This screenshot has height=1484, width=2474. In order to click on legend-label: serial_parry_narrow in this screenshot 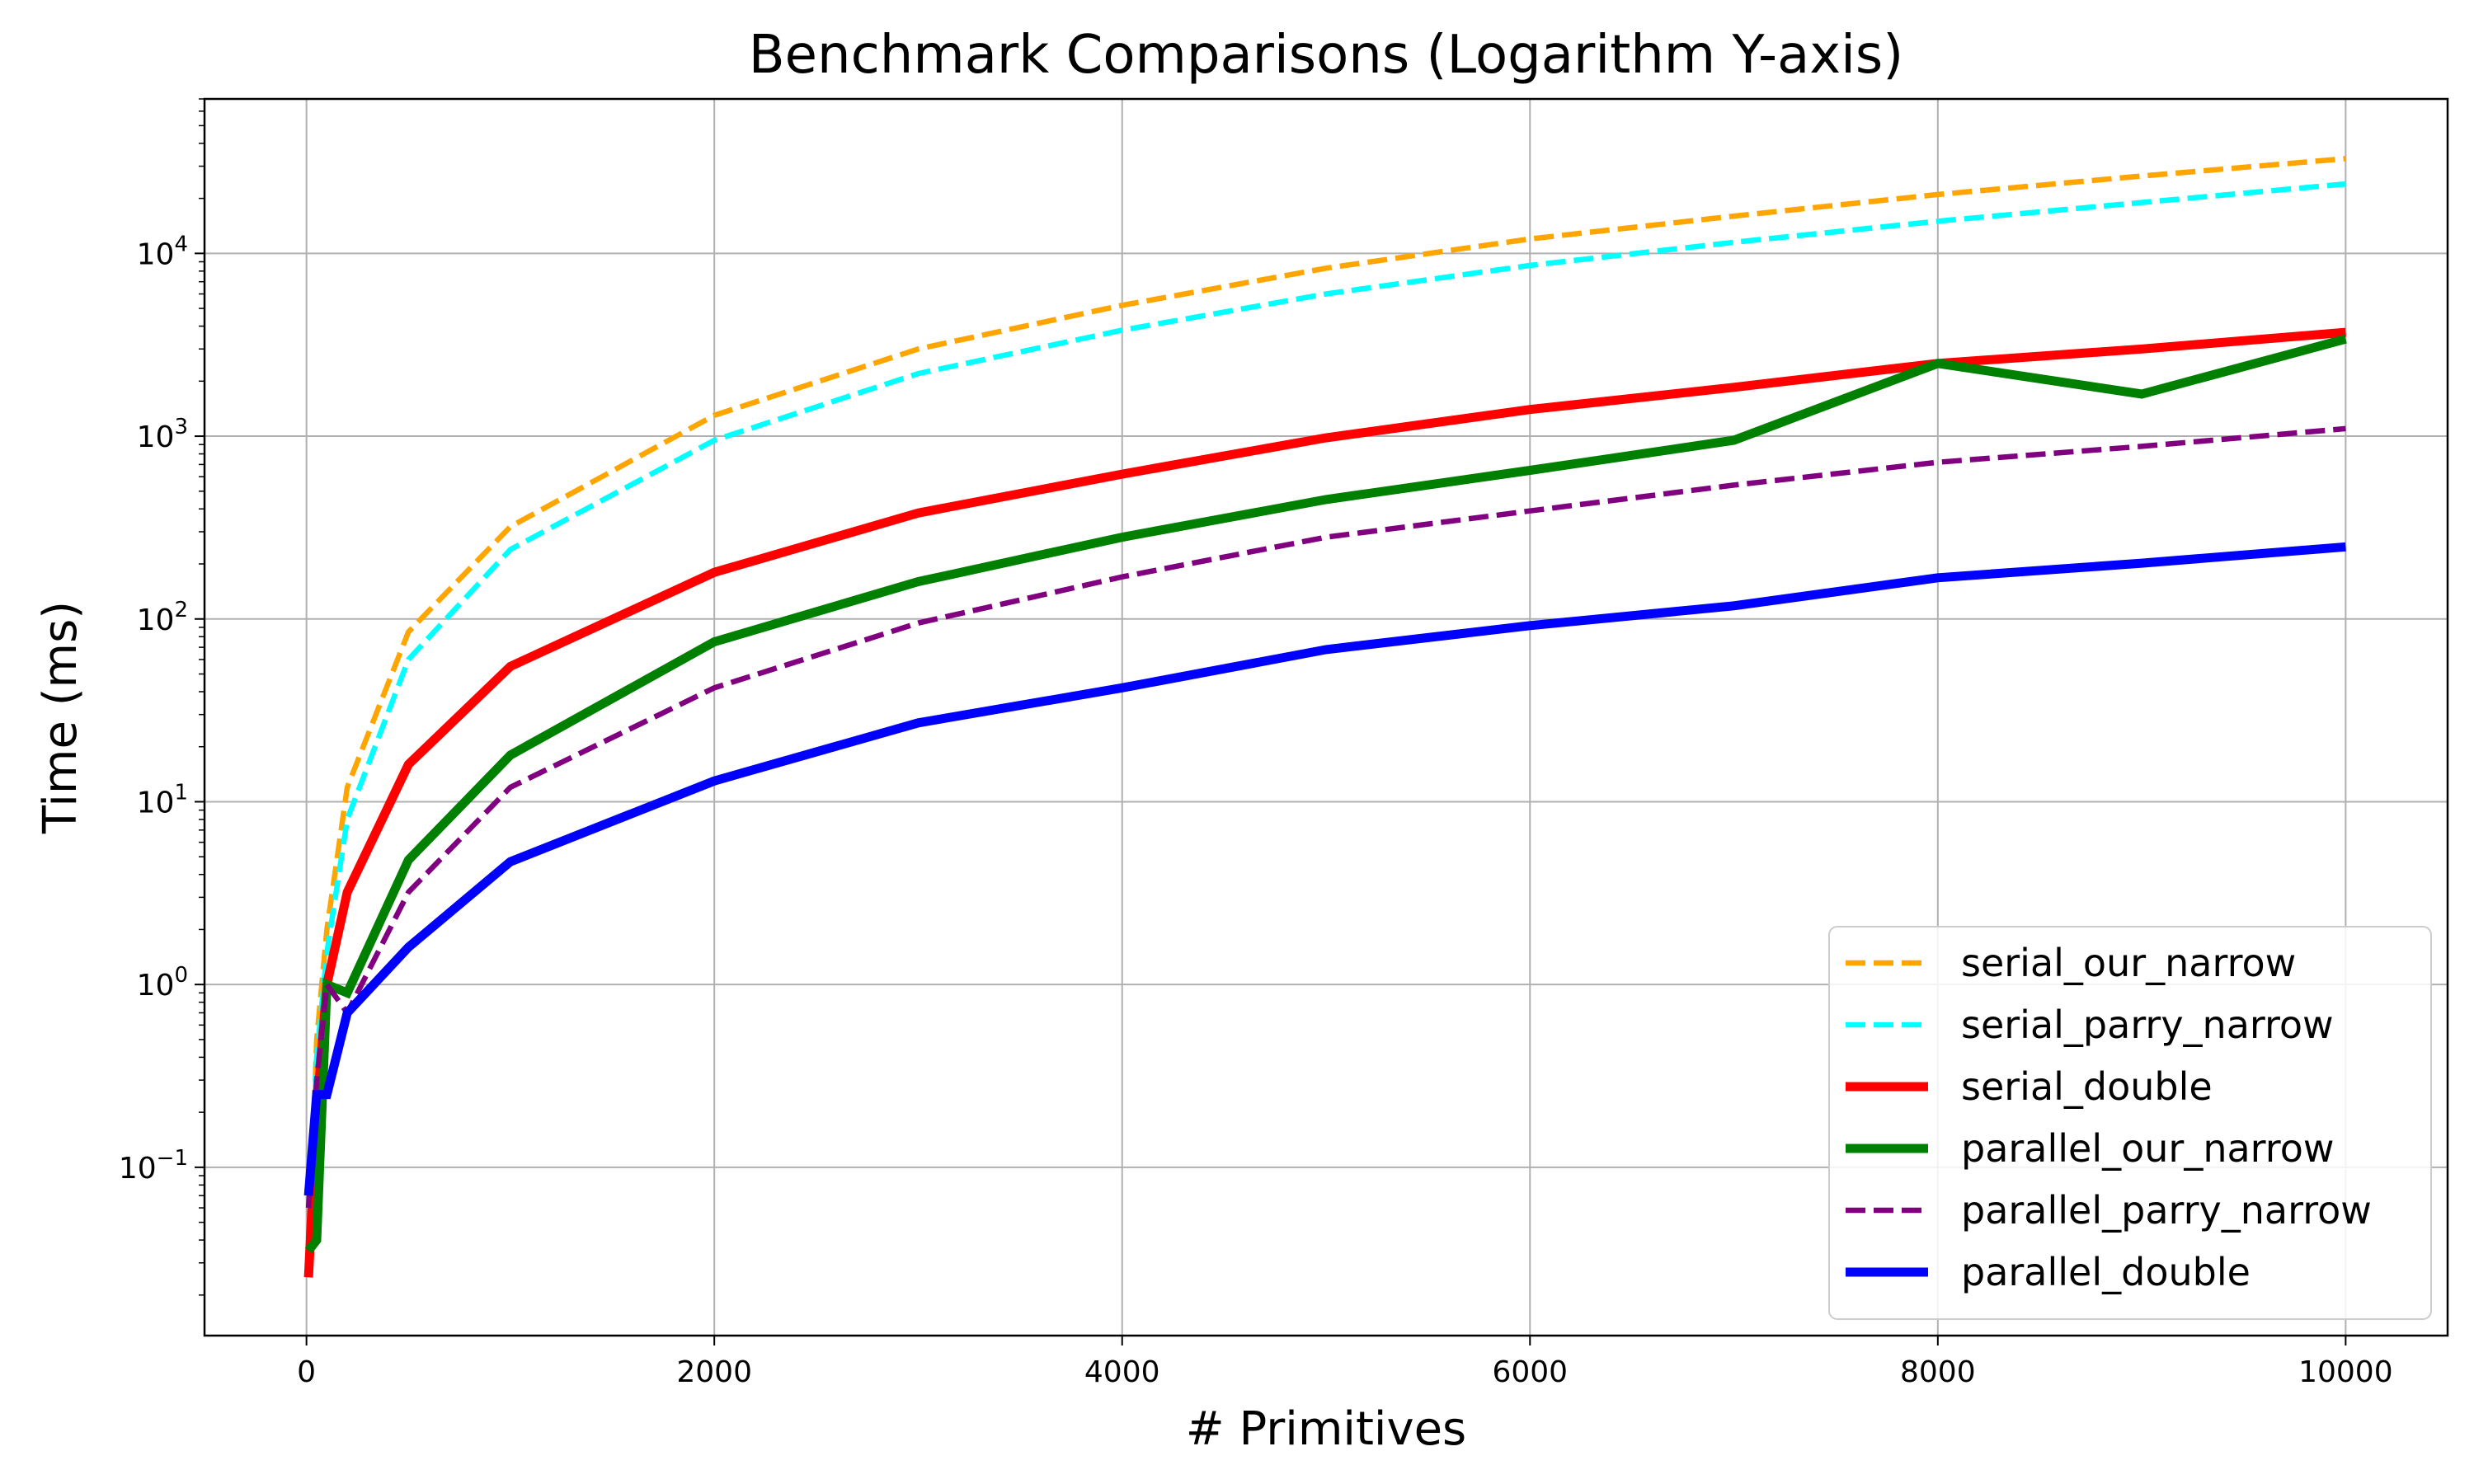, I will do `click(2147, 1025)`.